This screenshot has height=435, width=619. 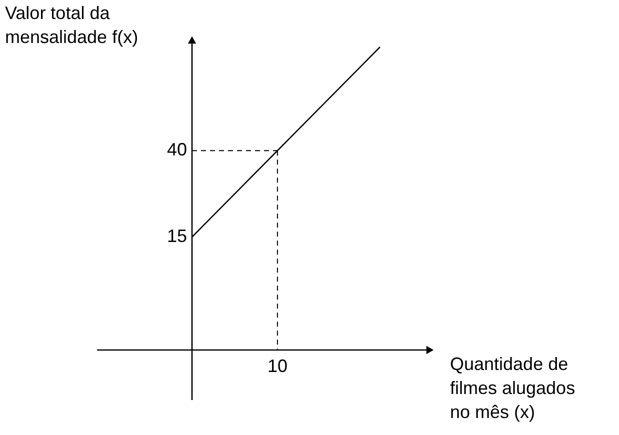 I want to click on text: 10, so click(x=277, y=366).